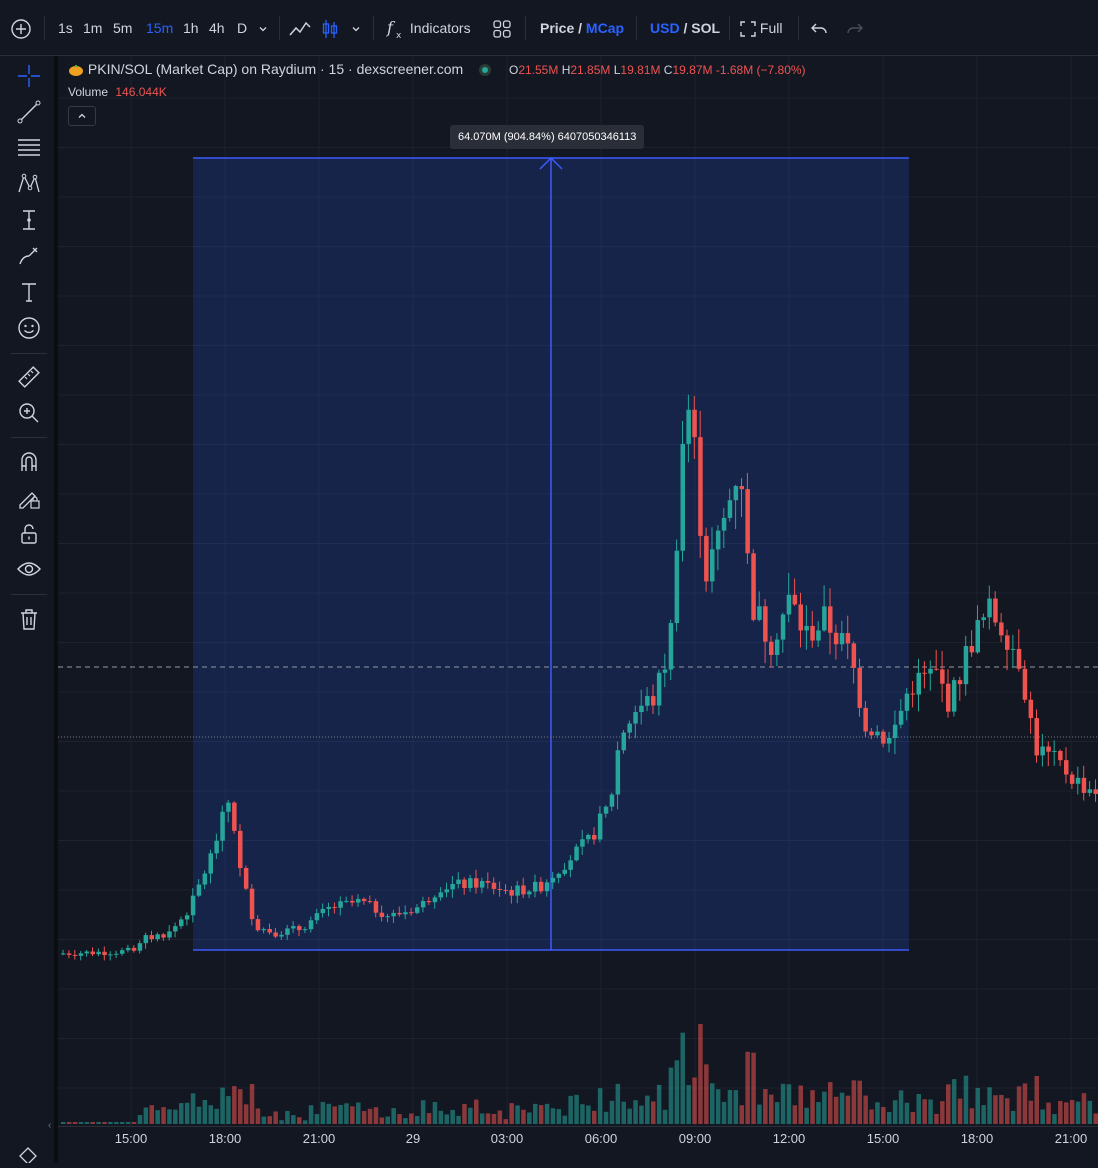  Describe the element at coordinates (29, 498) in the screenshot. I see `lock-drawings-tool` at that location.